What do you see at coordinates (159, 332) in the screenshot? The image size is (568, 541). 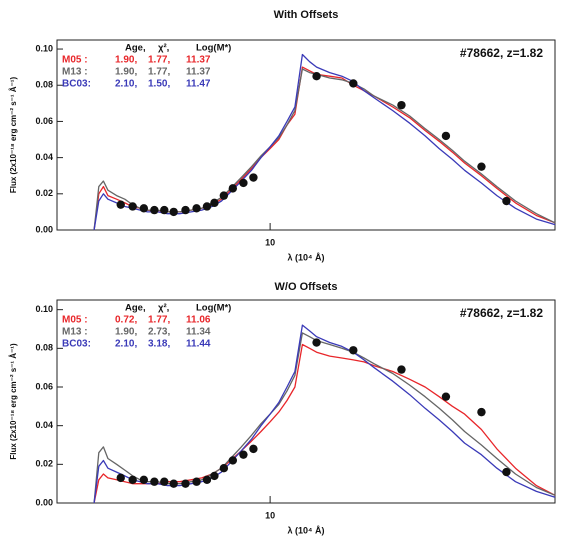 I see `legend-fit-value: 2.73,` at bounding box center [159, 332].